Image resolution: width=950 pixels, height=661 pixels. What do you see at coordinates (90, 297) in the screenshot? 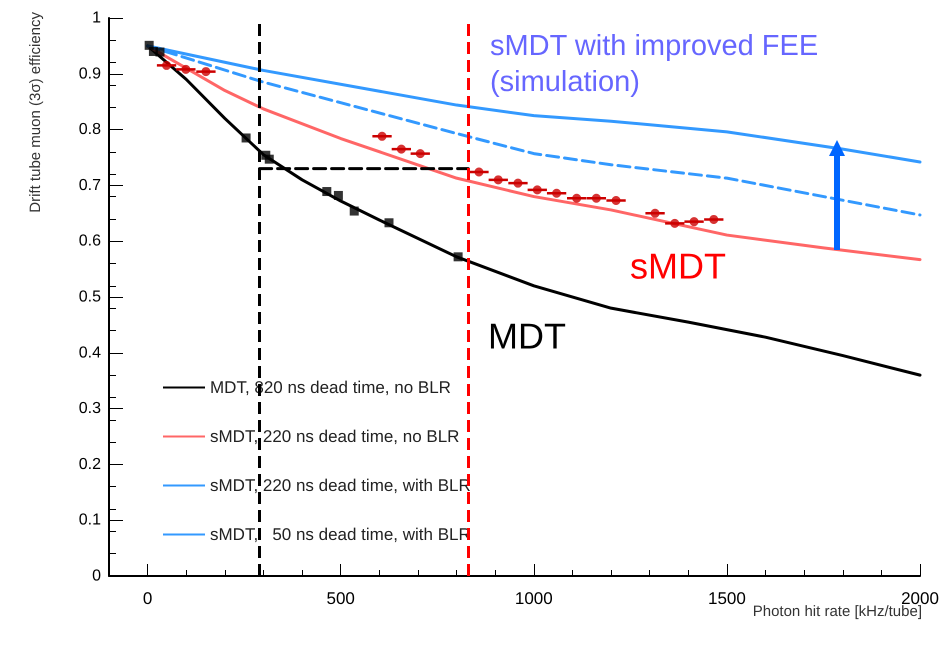
I see `y-tick-label: 0.5` at bounding box center [90, 297].